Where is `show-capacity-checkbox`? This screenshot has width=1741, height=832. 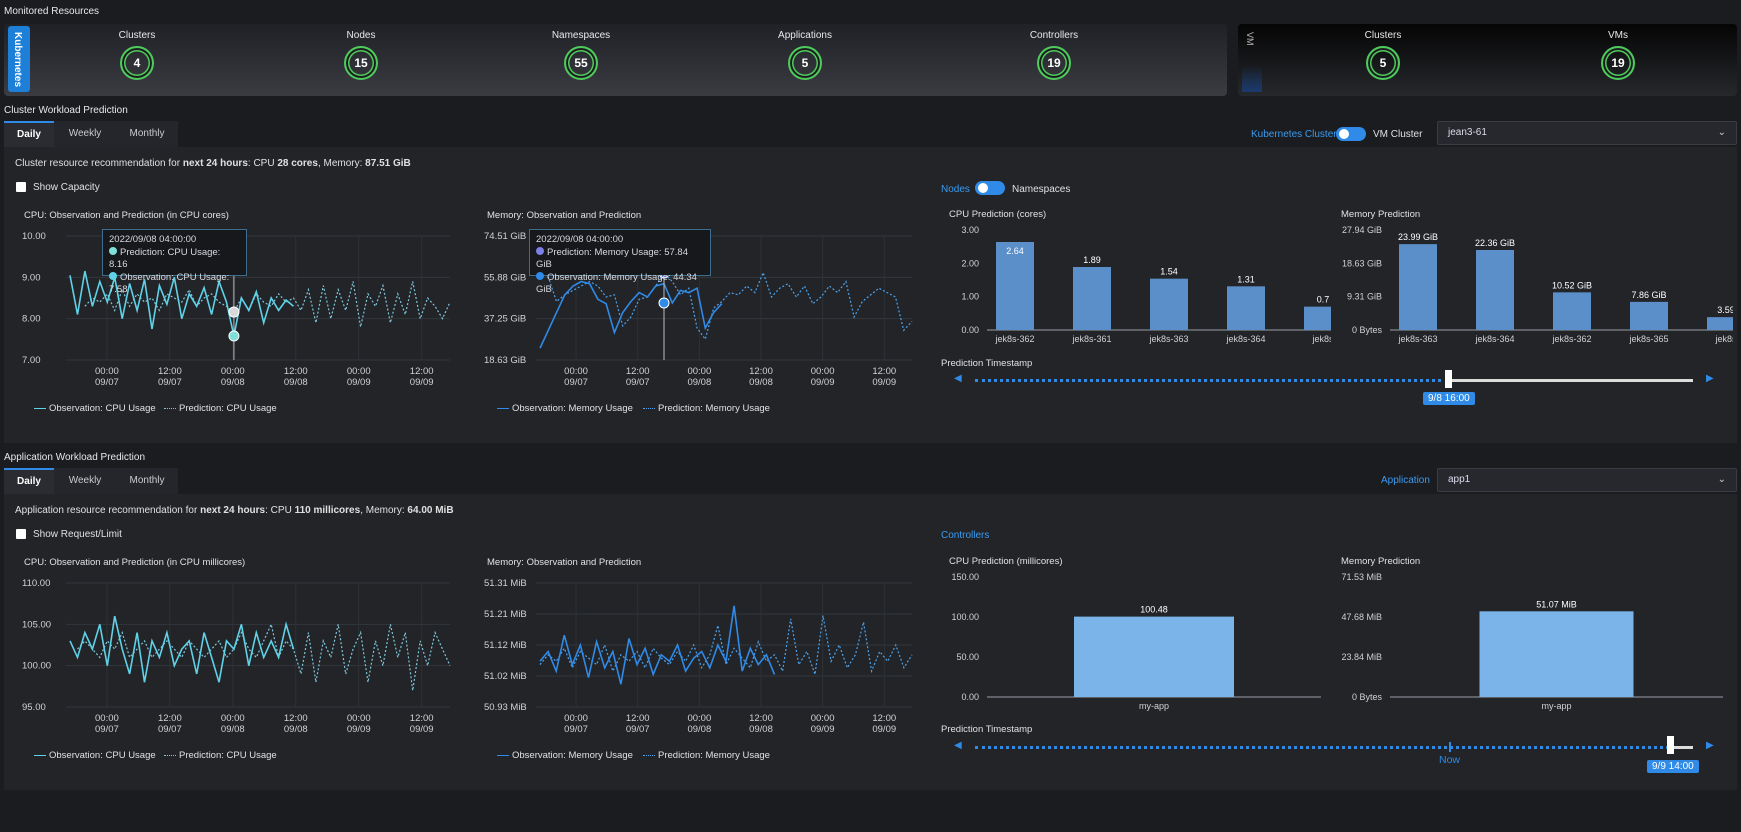 show-capacity-checkbox is located at coordinates (21, 187).